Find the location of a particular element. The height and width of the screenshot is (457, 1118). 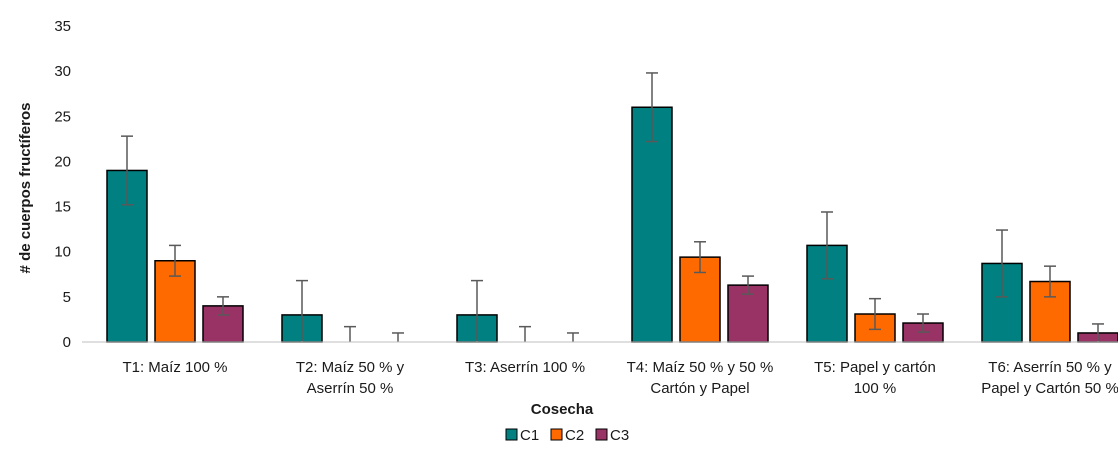

x-category-label-line: T1: Maíz 100 % is located at coordinates (174, 367).